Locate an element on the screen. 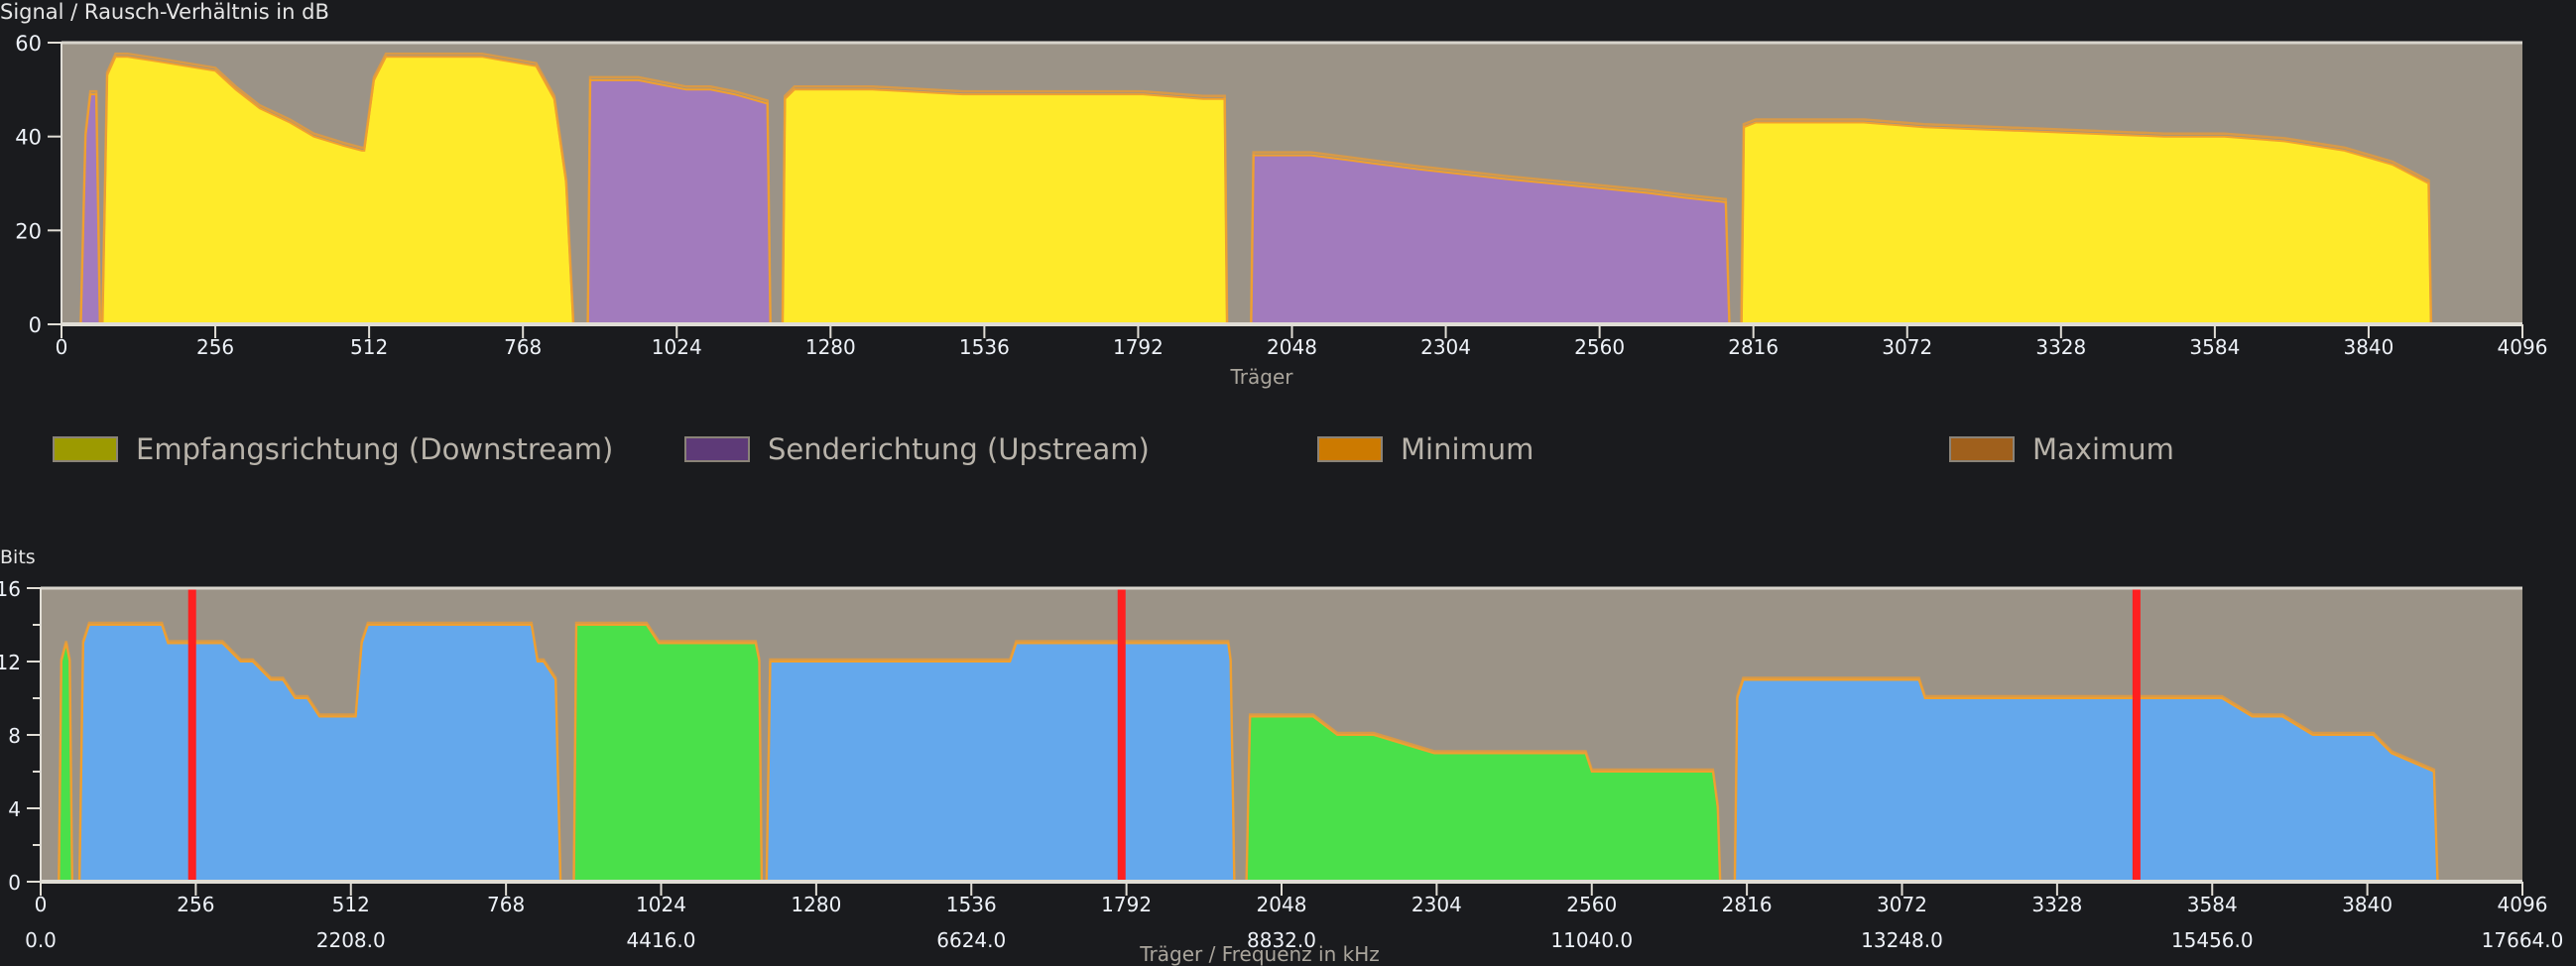  y-tick-label: 4 is located at coordinates (14, 809).